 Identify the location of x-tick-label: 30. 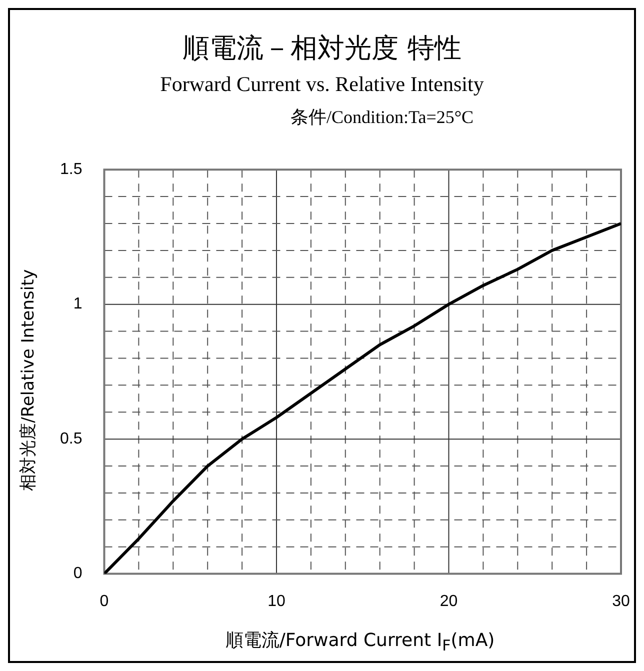
(621, 601).